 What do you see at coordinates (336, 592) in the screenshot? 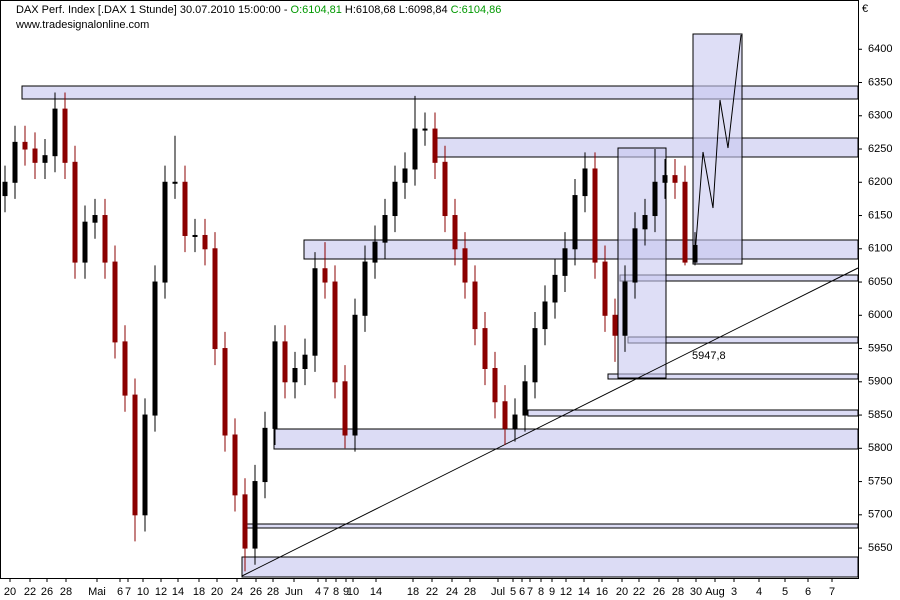
I see `x-tick-label: 8` at bounding box center [336, 592].